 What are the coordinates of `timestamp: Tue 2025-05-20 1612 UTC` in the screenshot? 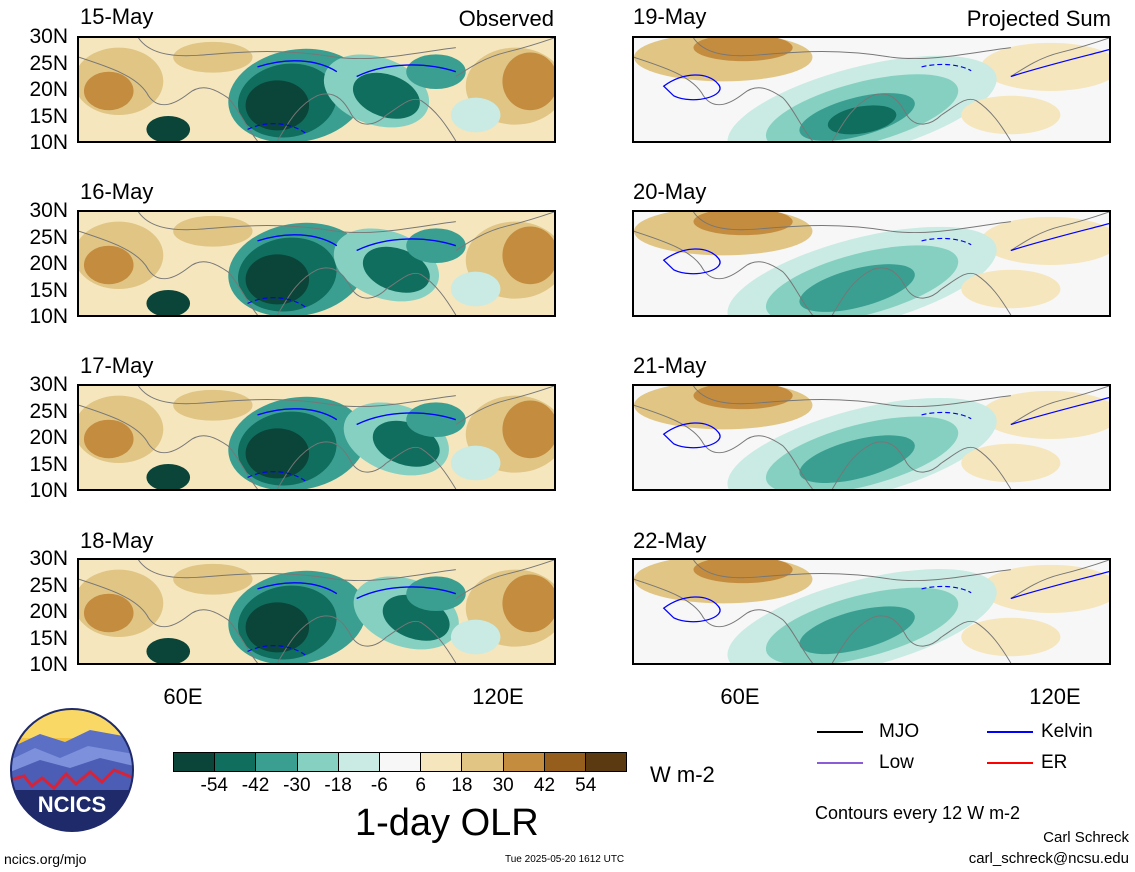 It's located at (565, 859).